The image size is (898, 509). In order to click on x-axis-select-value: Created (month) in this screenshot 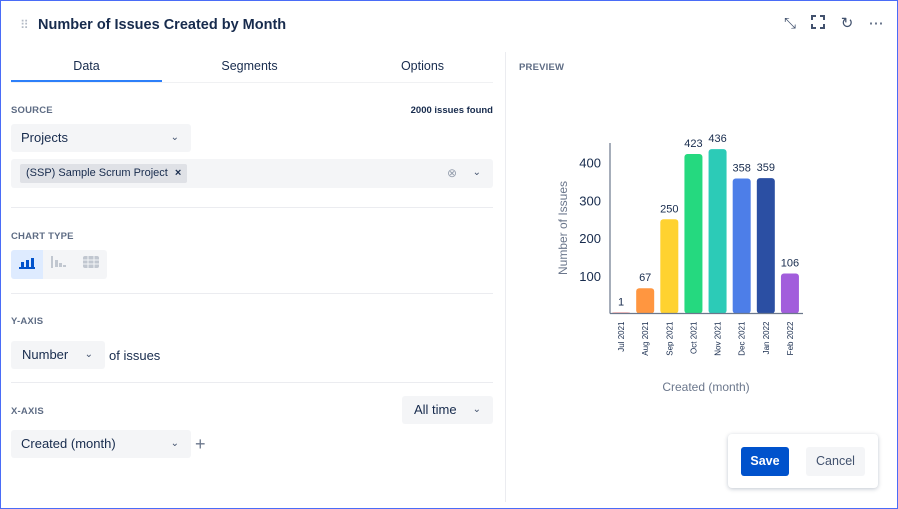, I will do `click(68, 443)`.